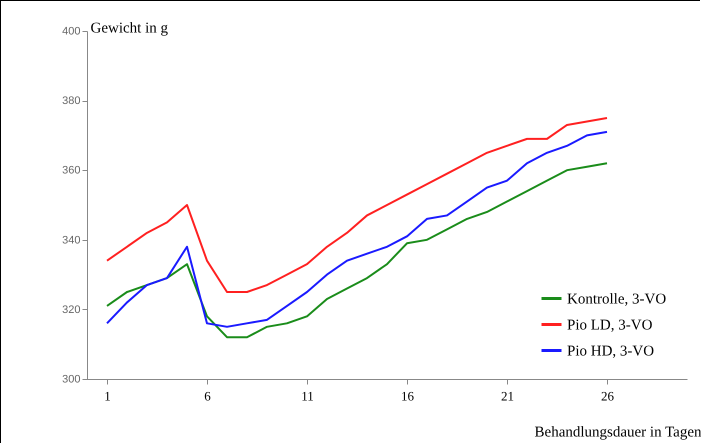  I want to click on y-tick-label: 320, so click(71, 310).